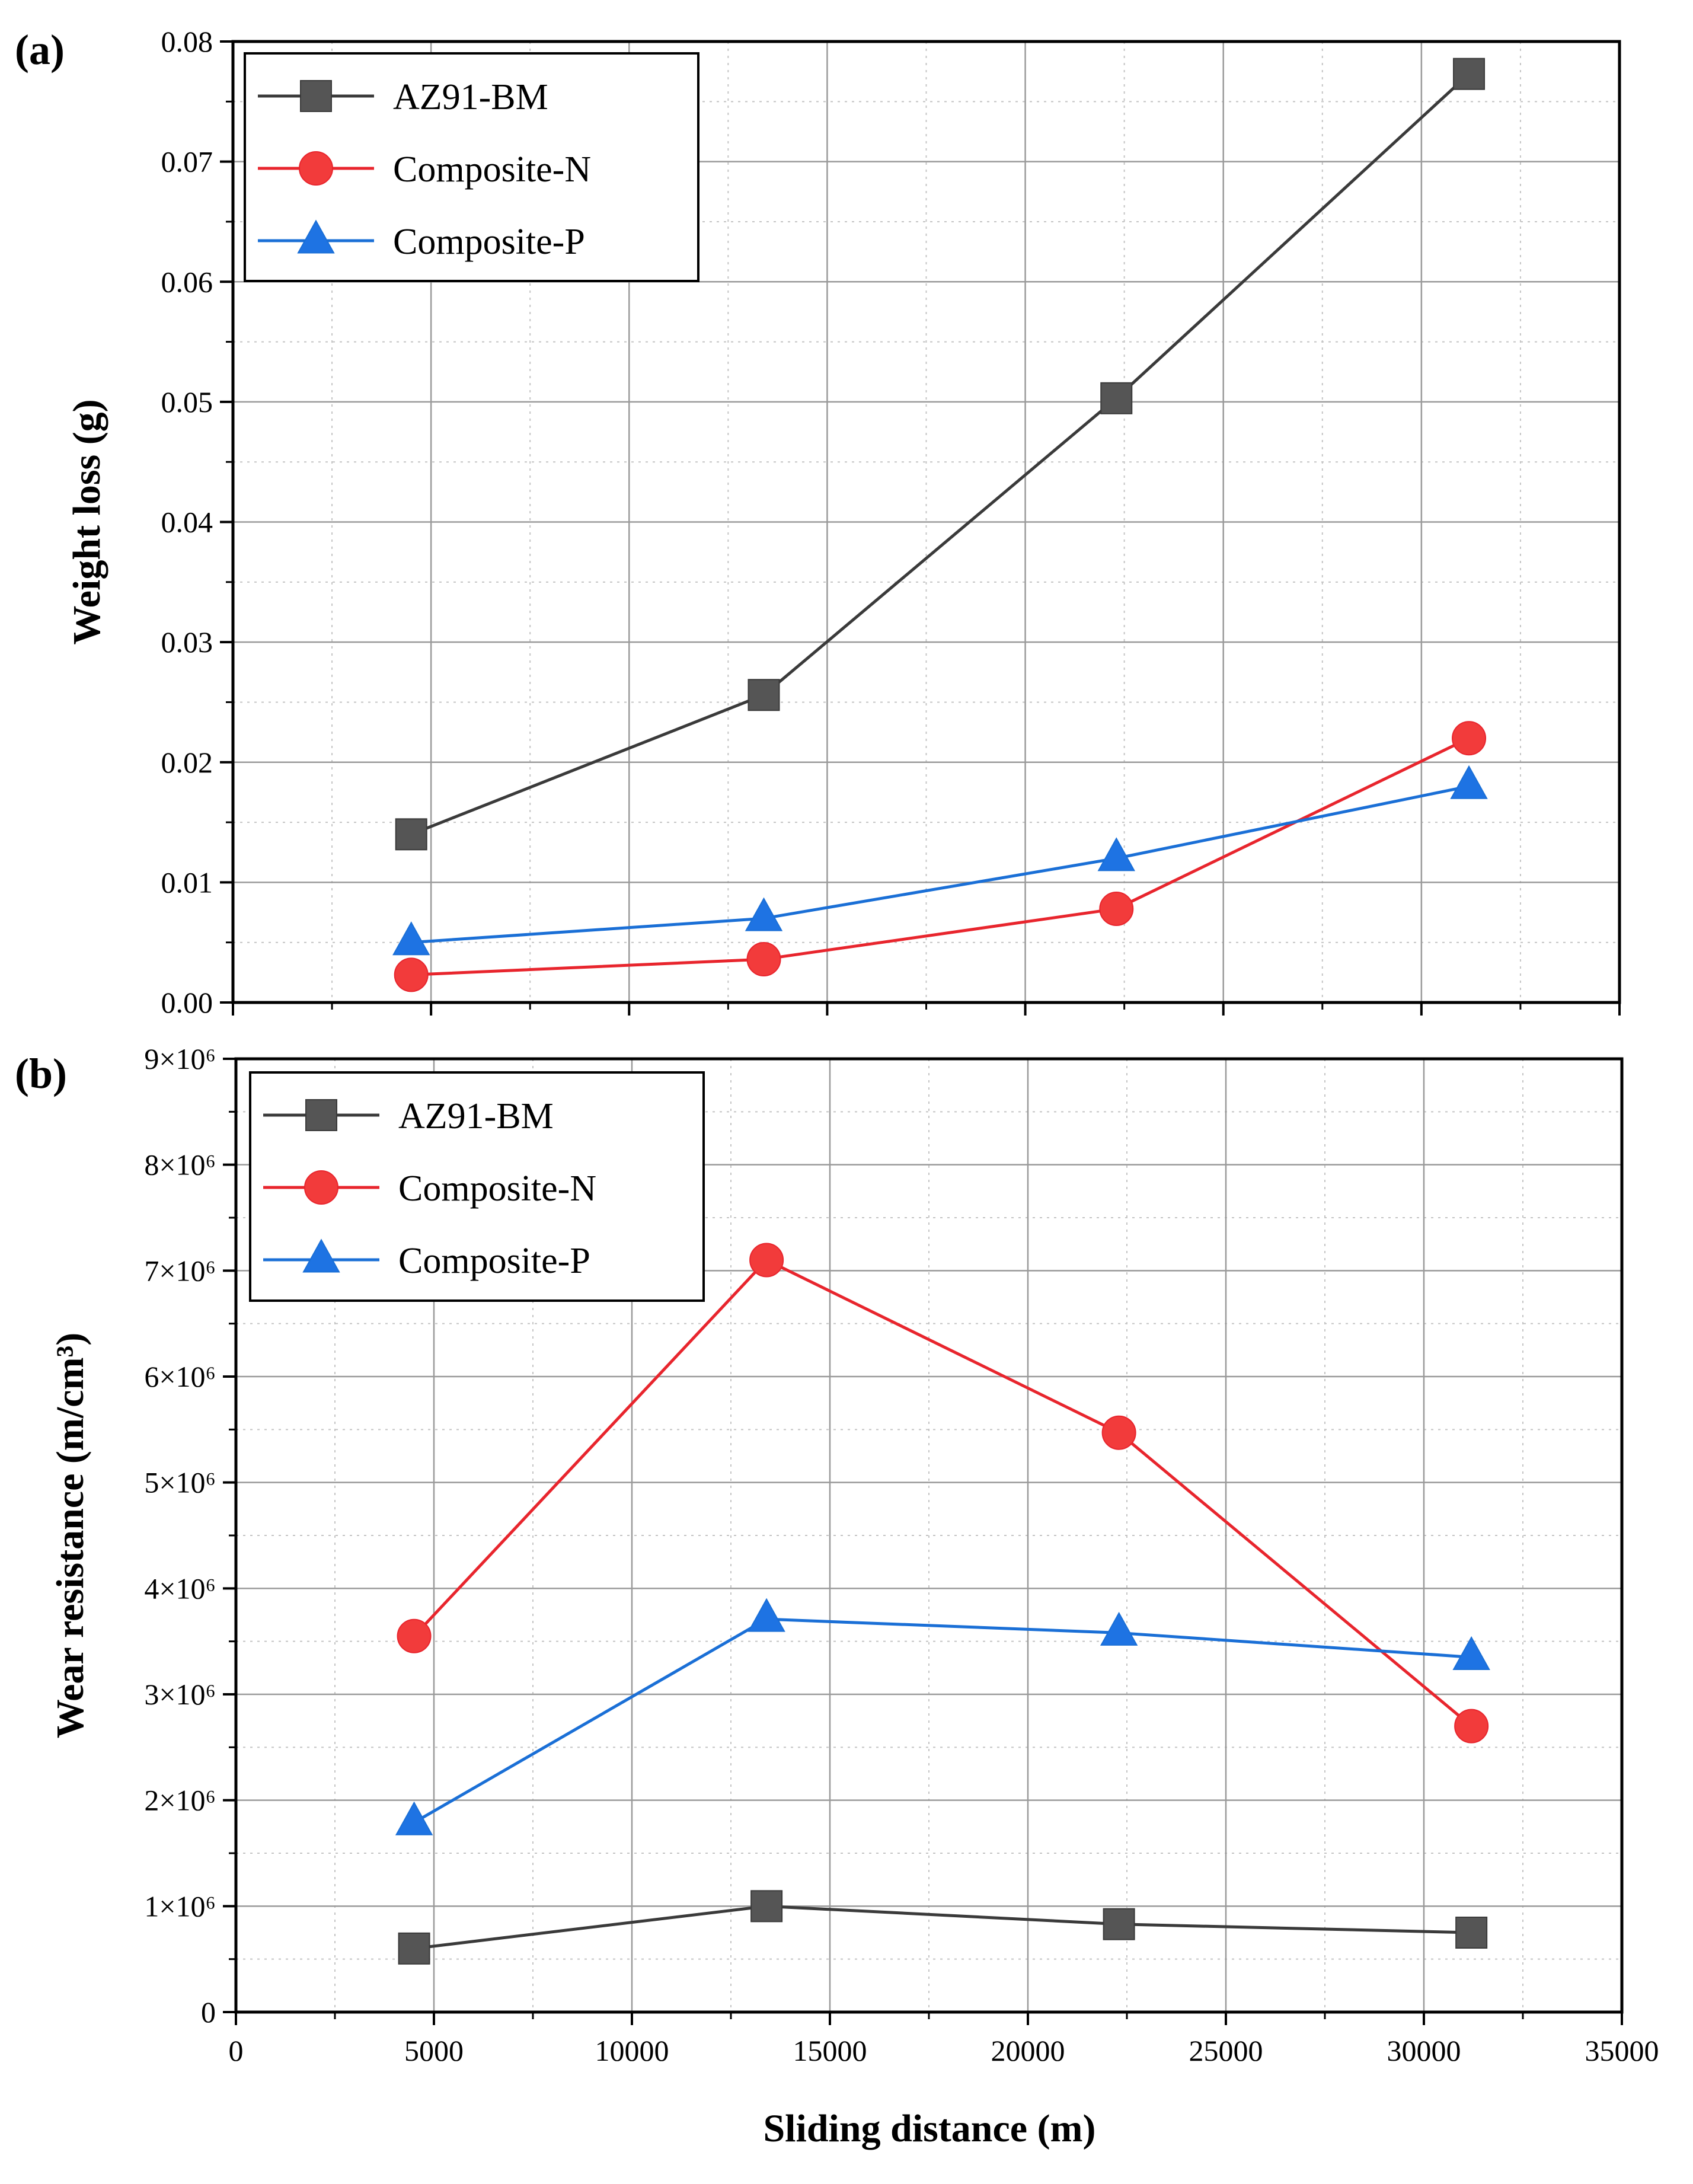 The height and width of the screenshot is (2184, 1693). Describe the element at coordinates (632, 2050) in the screenshot. I see `x-tick-label: 10000` at that location.